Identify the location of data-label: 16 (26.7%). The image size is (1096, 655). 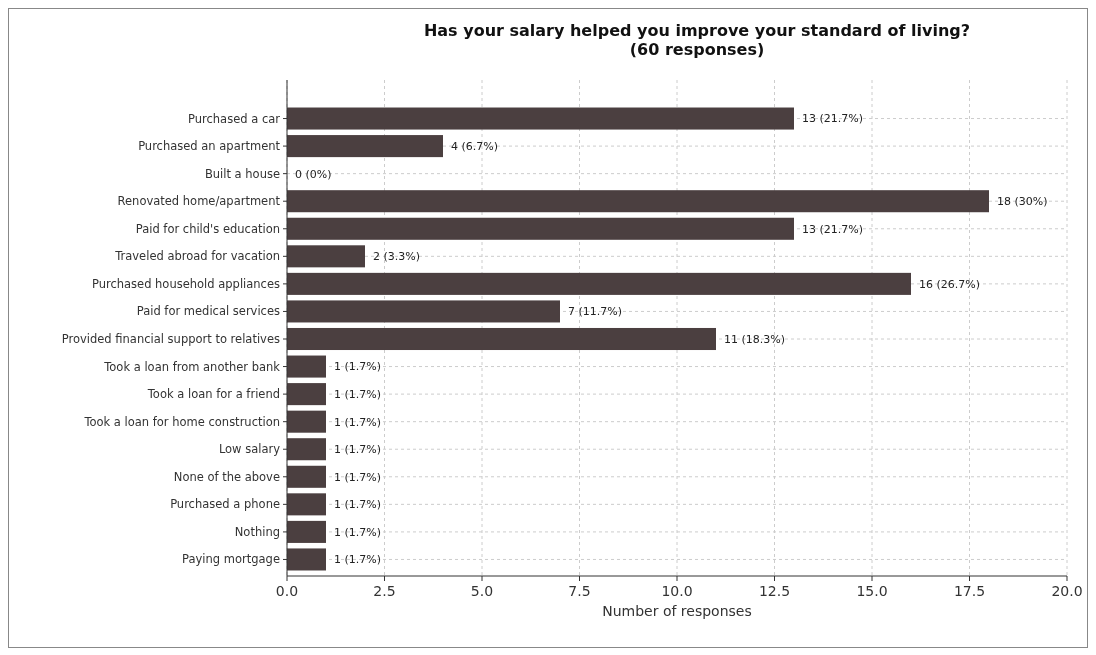
(950, 284).